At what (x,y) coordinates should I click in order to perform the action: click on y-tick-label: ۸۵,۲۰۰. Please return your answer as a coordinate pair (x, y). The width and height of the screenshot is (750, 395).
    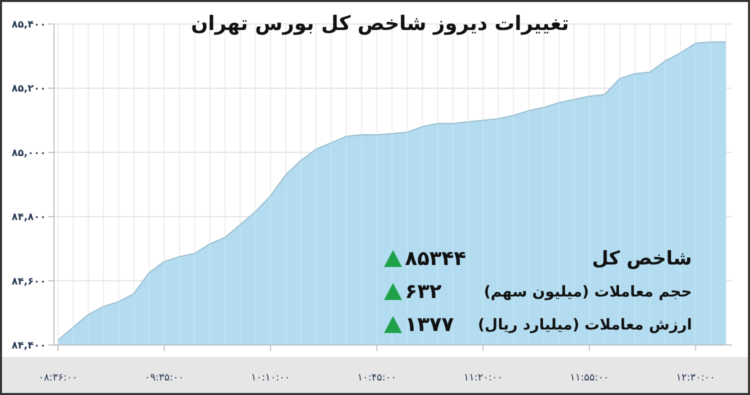
    Looking at the image, I should click on (29, 89).